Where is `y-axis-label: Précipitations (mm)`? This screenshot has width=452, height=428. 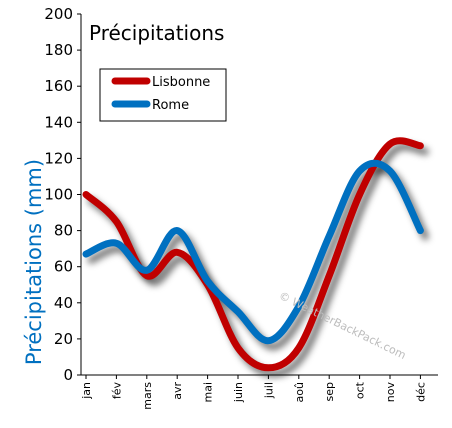
y-axis-label: Précipitations (mm) is located at coordinates (34, 262).